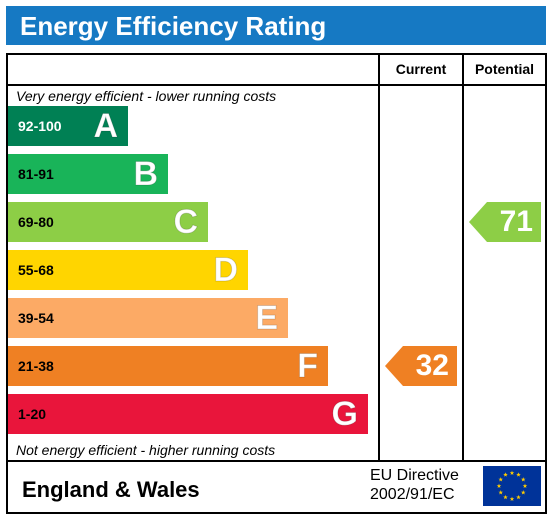 This screenshot has height=517, width=550. What do you see at coordinates (32, 414) in the screenshot?
I see `band-range: 1-20` at bounding box center [32, 414].